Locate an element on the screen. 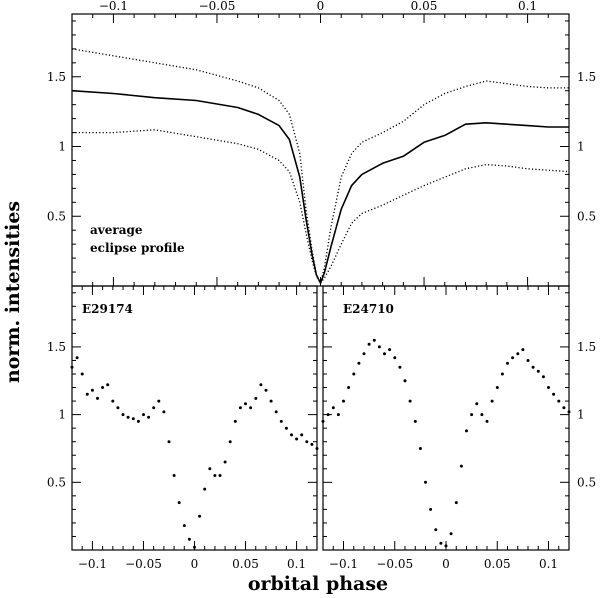 The image size is (600, 598). bottom-left-xtick-label: 0.05 is located at coordinates (245, 564).